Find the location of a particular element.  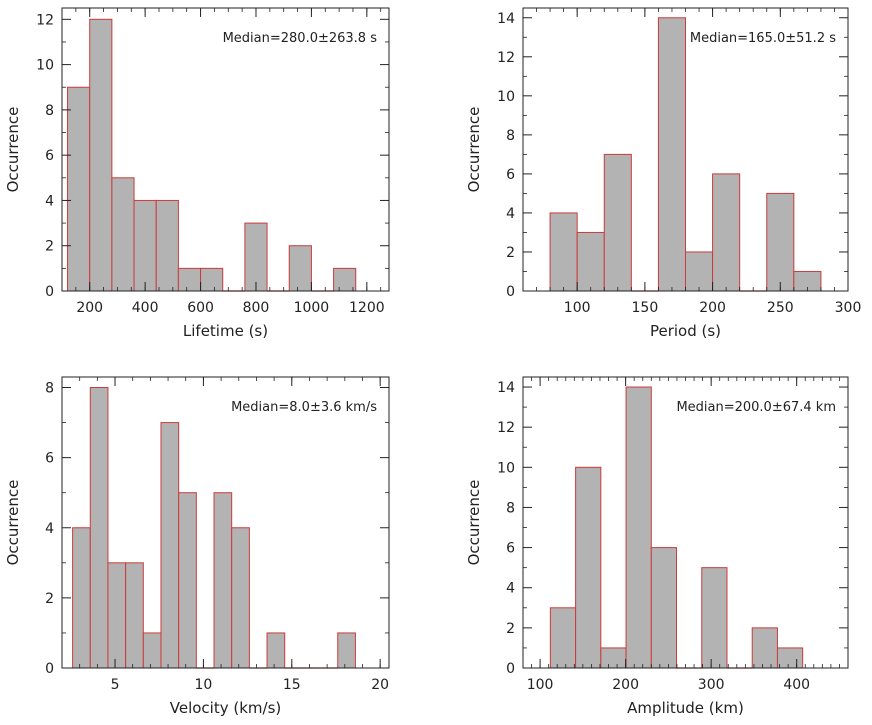

x-tick-label: 10 is located at coordinates (203, 685).